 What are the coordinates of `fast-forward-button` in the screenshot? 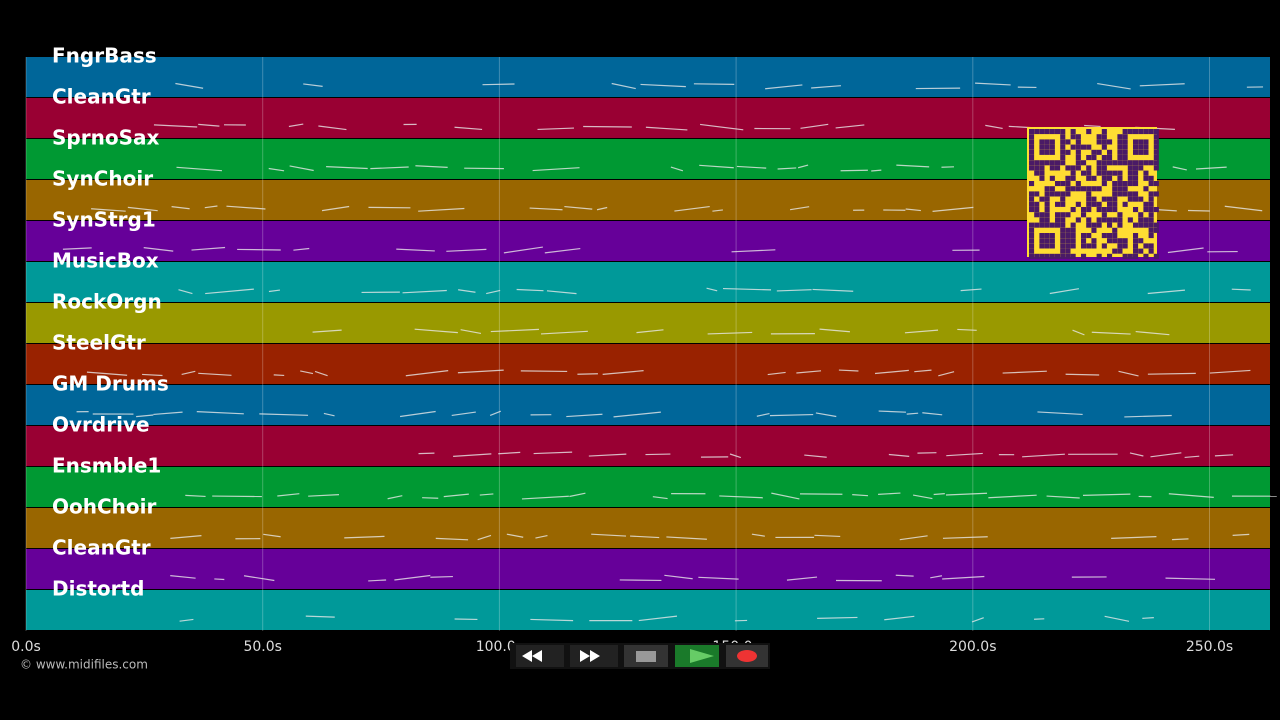 It's located at (594, 656).